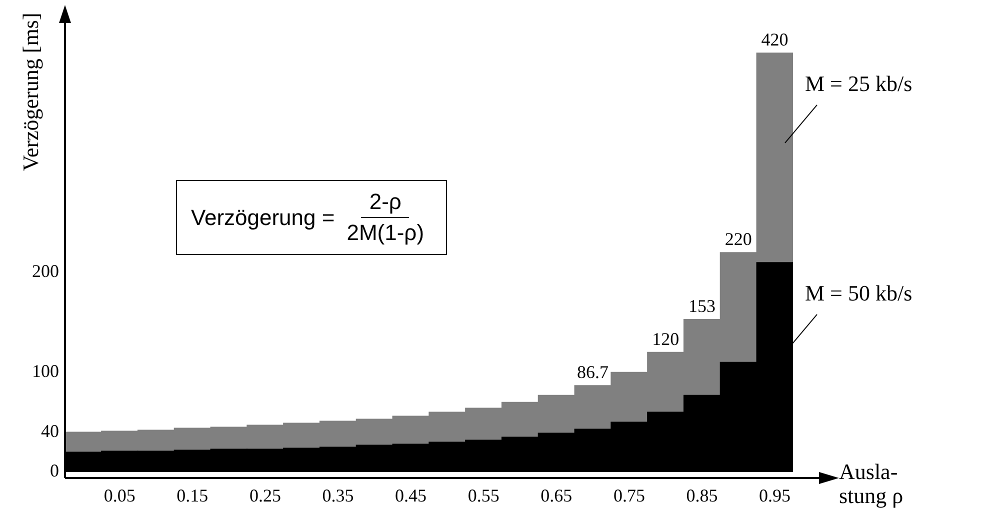 The width and height of the screenshot is (984, 510). What do you see at coordinates (702, 496) in the screenshot?
I see `x-tick-label: 0.85` at bounding box center [702, 496].